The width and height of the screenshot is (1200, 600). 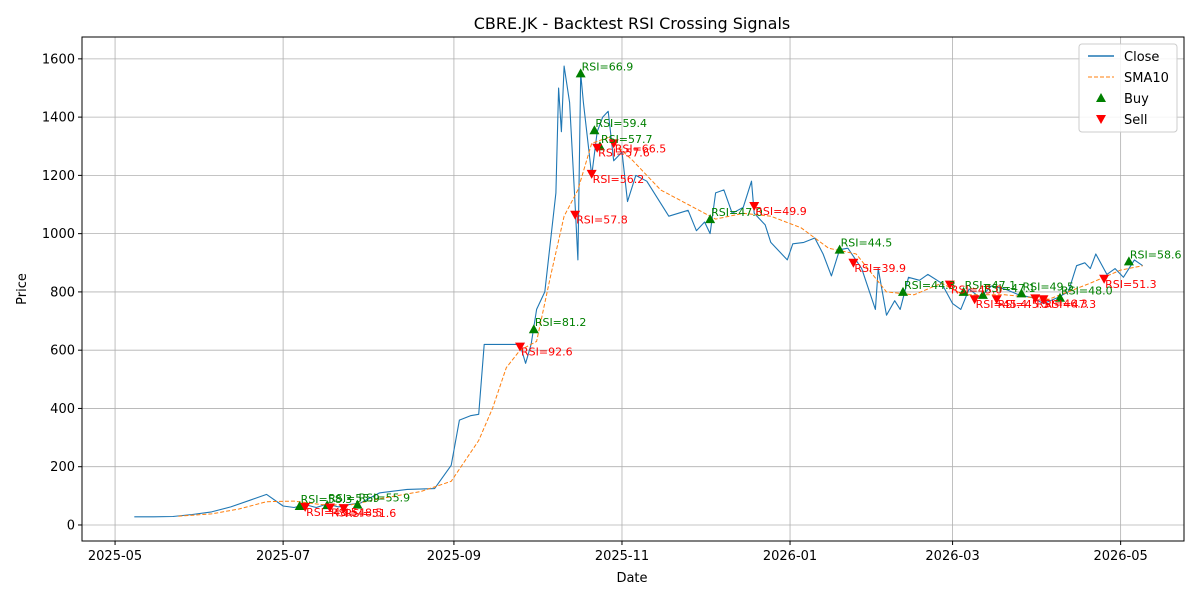 I want to click on legend-buy-label: Buy, so click(x=1136, y=99).